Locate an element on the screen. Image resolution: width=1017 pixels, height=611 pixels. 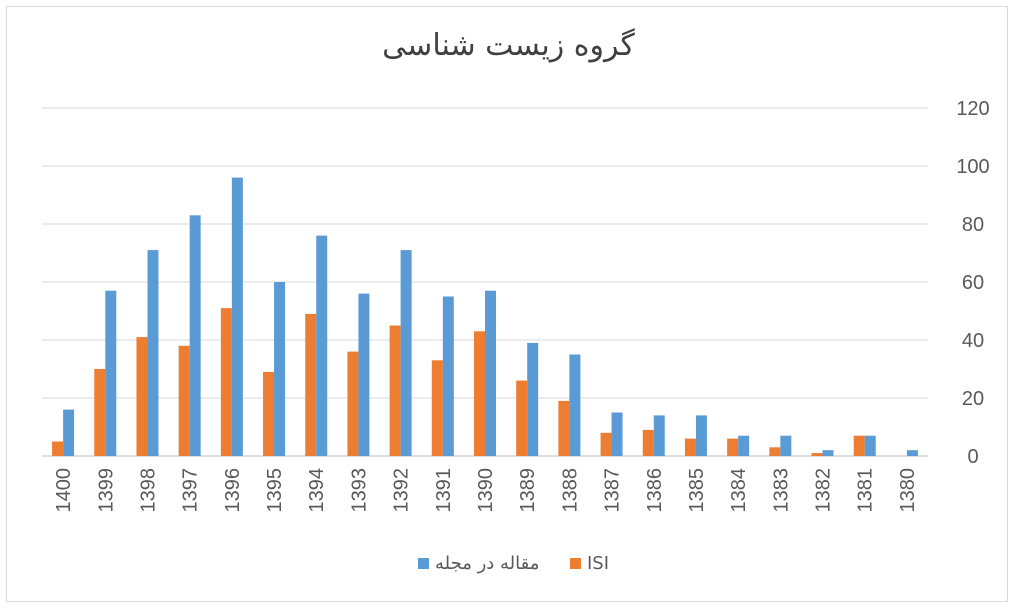
x-tick-label: 1399 is located at coordinates (106, 490).